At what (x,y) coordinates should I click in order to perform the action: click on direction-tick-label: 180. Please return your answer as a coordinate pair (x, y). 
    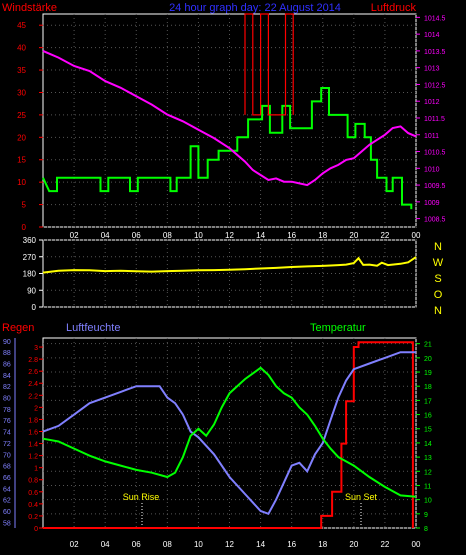
    Looking at the image, I should click on (30, 274).